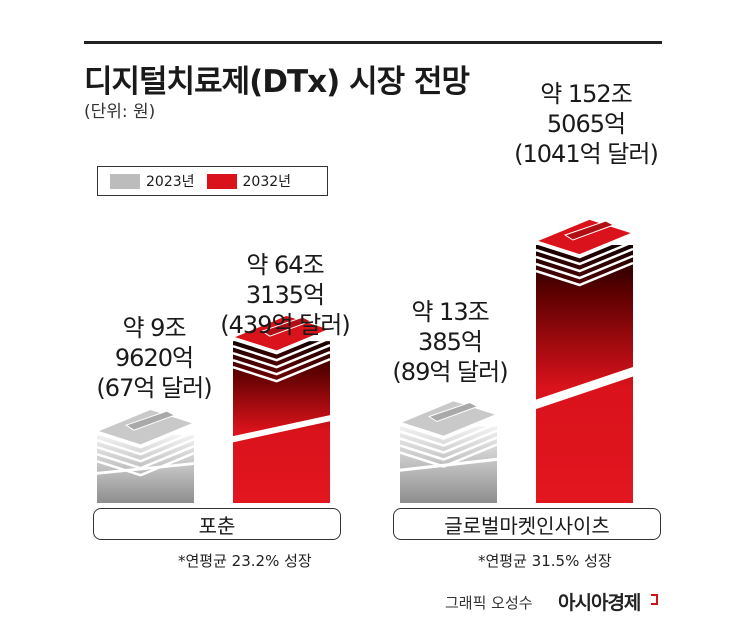  I want to click on legend-swatch-gray, so click(125, 181).